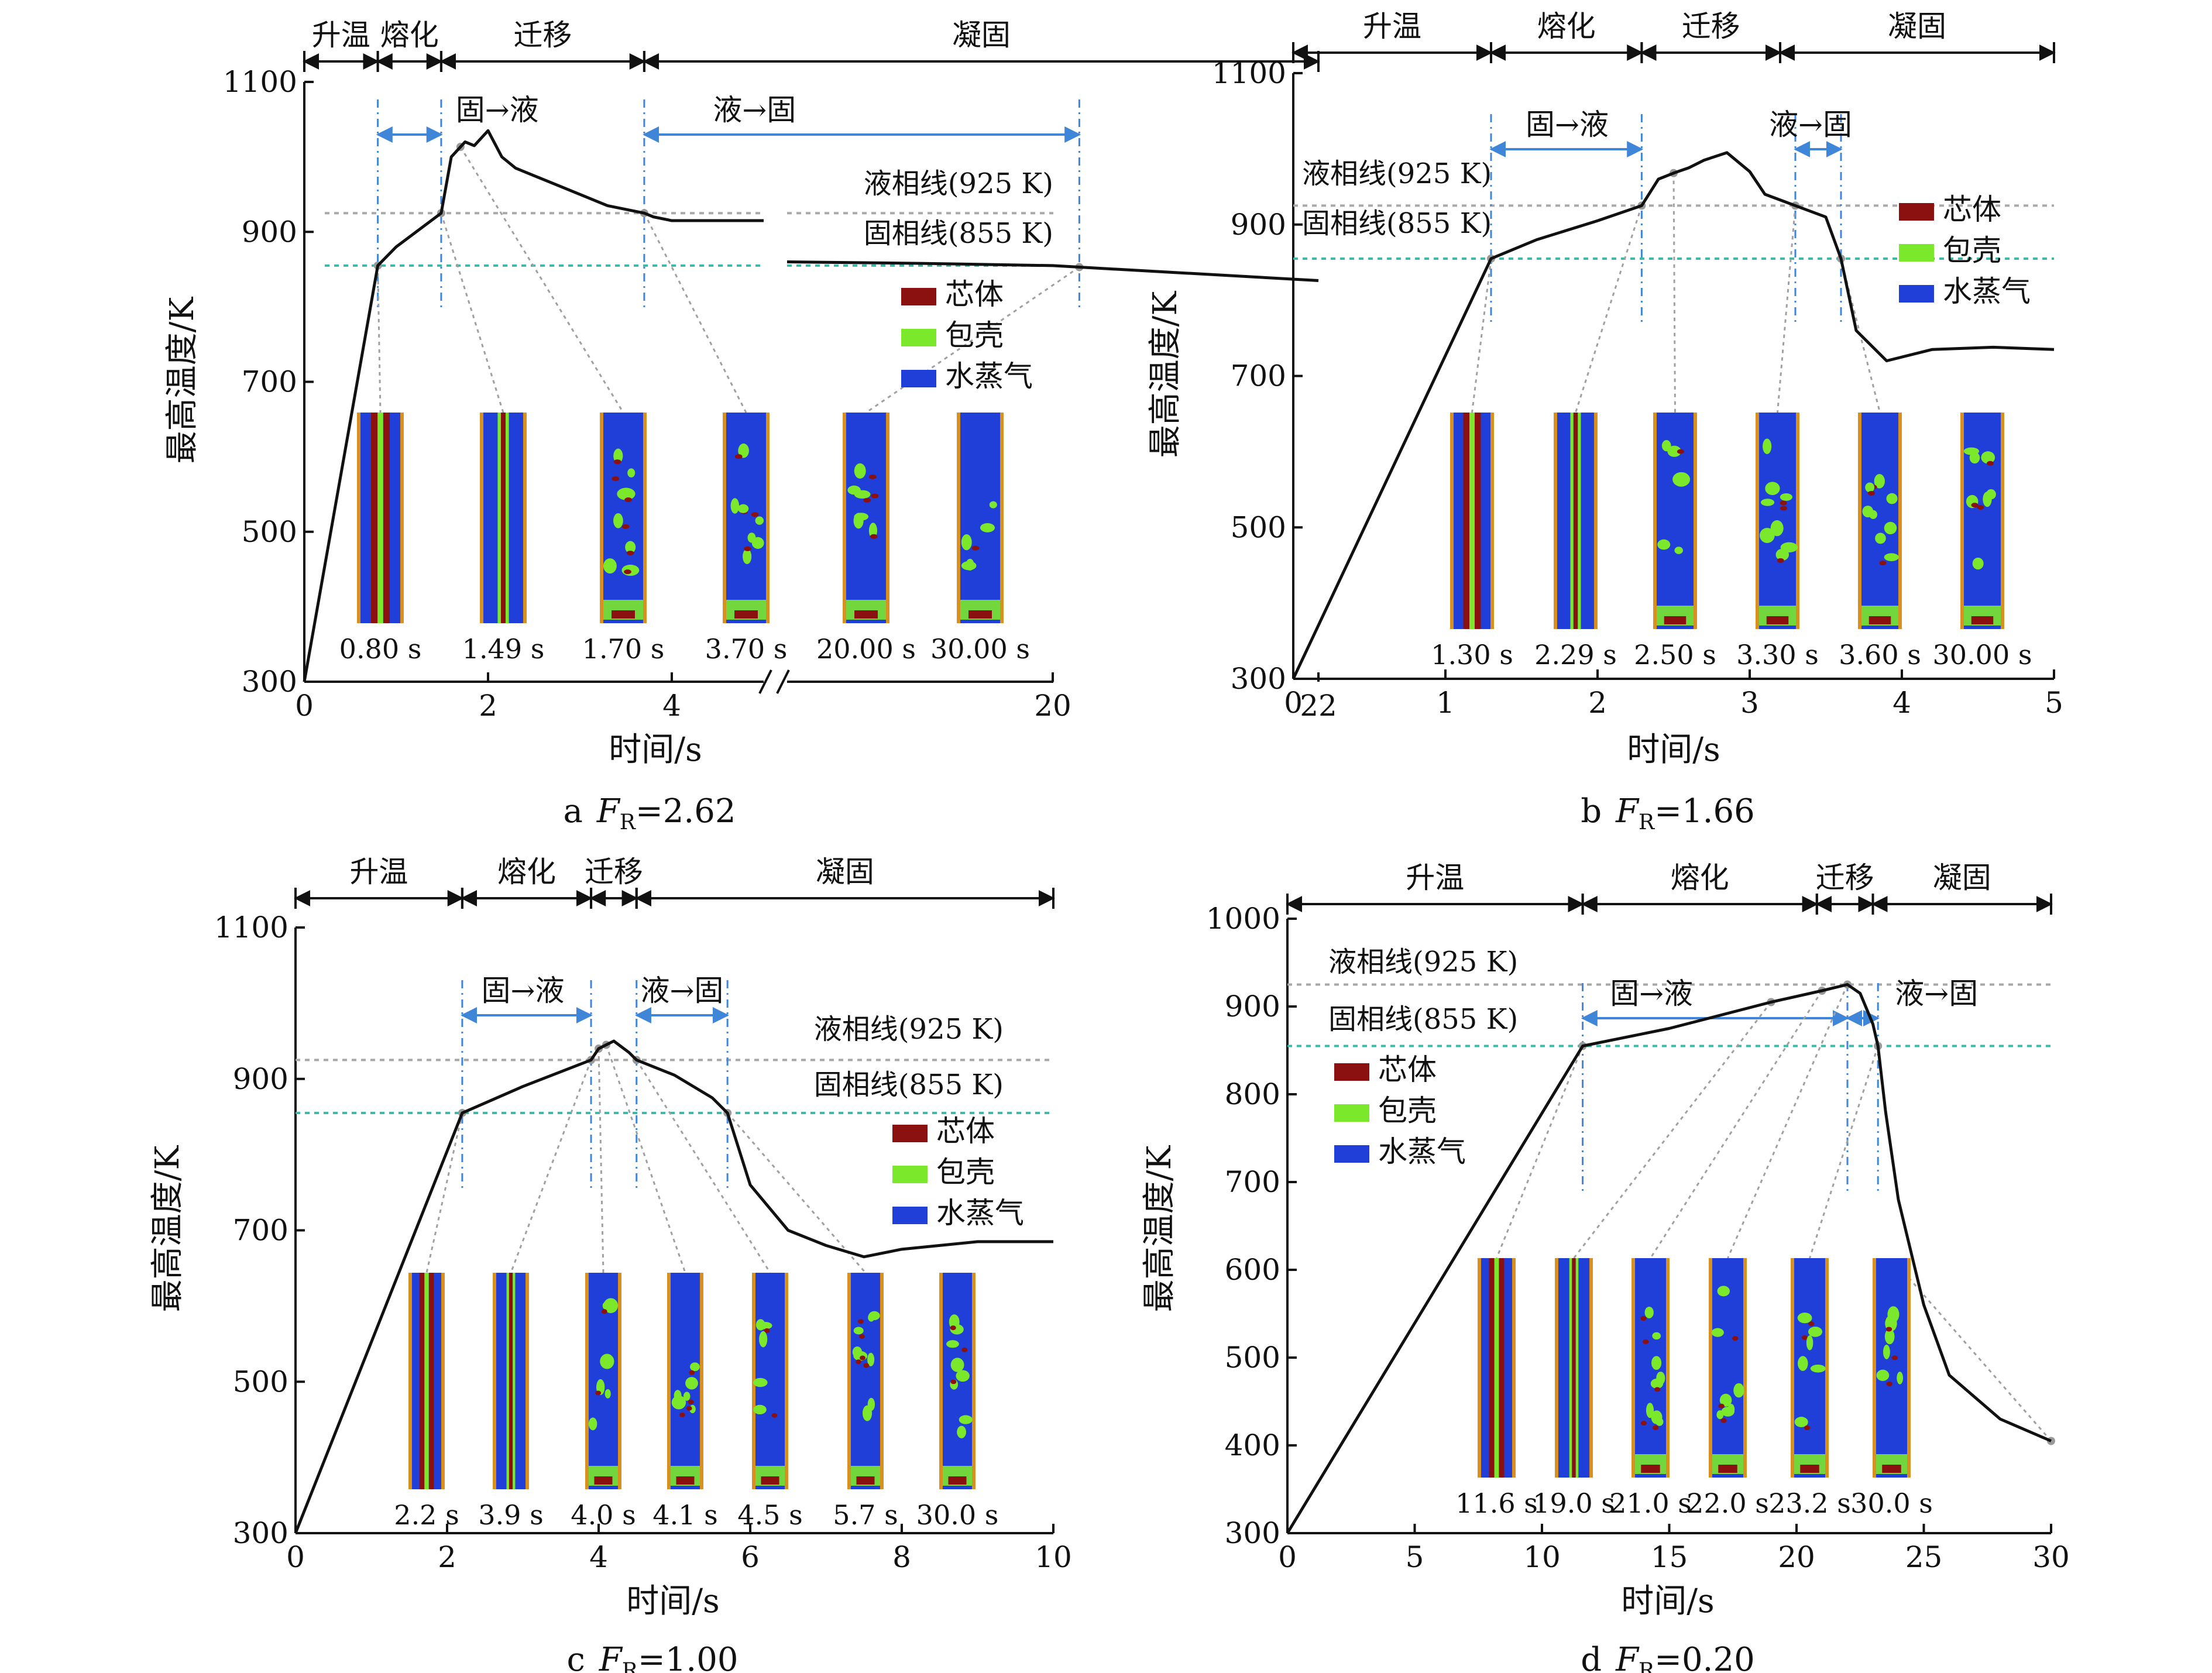 Image resolution: width=2212 pixels, height=1673 pixels. I want to click on snapshot-time-label: 0.80 s, so click(380, 649).